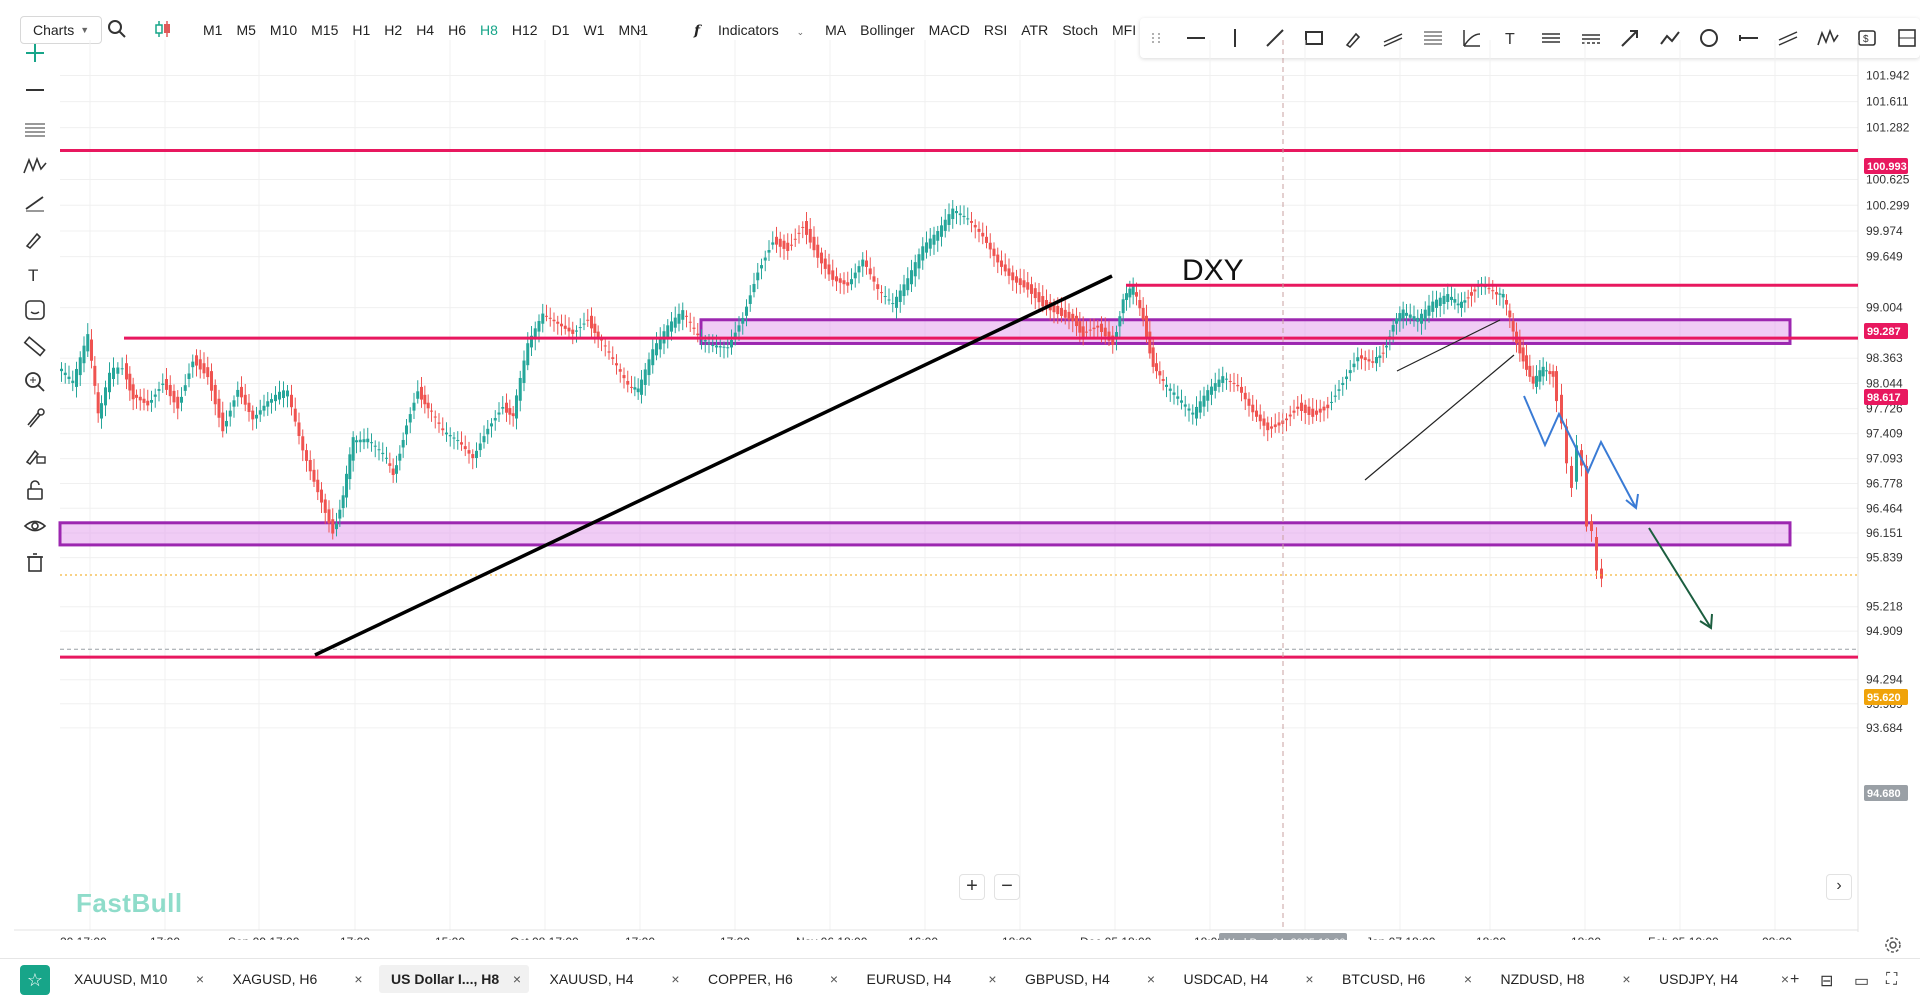  What do you see at coordinates (1393, 38) in the screenshot?
I see `channel-icon` at bounding box center [1393, 38].